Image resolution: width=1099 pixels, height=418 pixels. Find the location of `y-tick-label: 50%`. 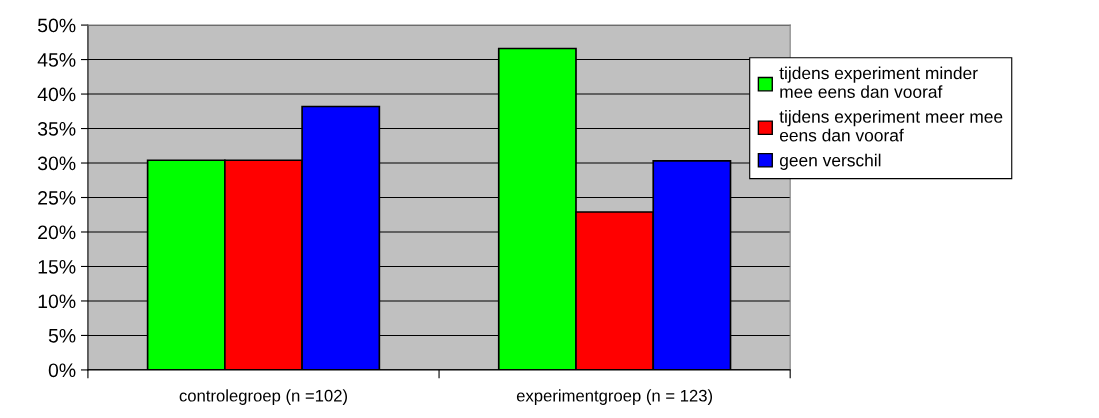

y-tick-label: 50% is located at coordinates (56, 25).